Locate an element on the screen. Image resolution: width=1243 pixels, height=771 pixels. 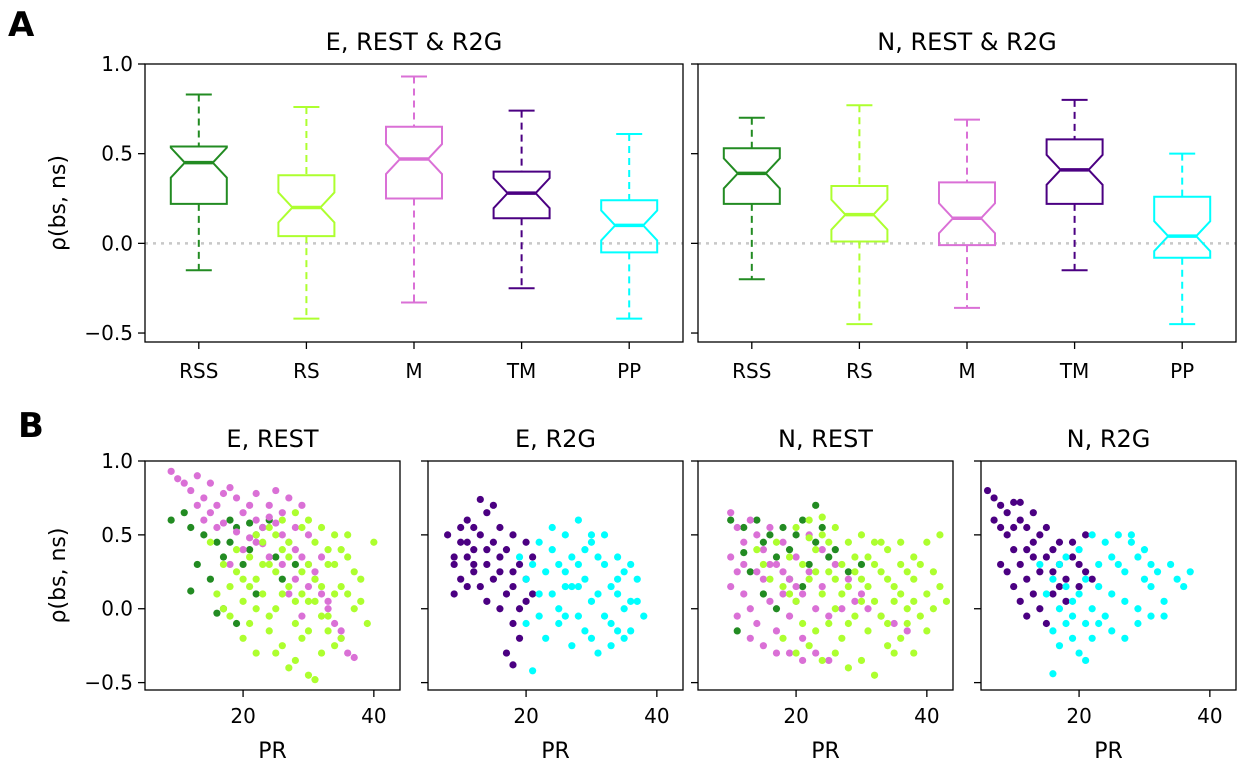
y-tick-label: 0.0 is located at coordinates (117, 243).